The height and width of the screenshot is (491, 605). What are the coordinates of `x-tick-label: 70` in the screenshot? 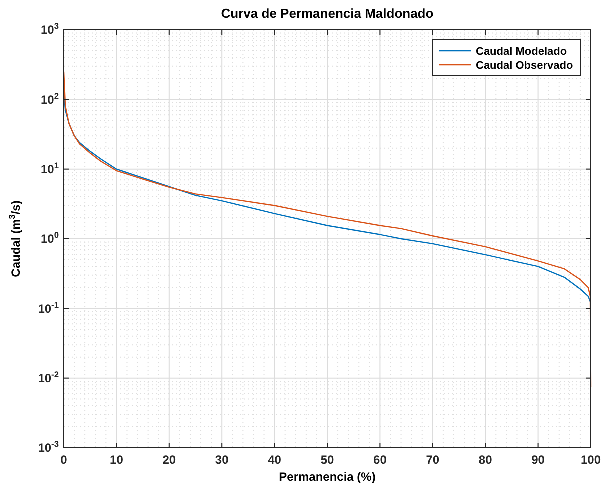 It's located at (433, 460).